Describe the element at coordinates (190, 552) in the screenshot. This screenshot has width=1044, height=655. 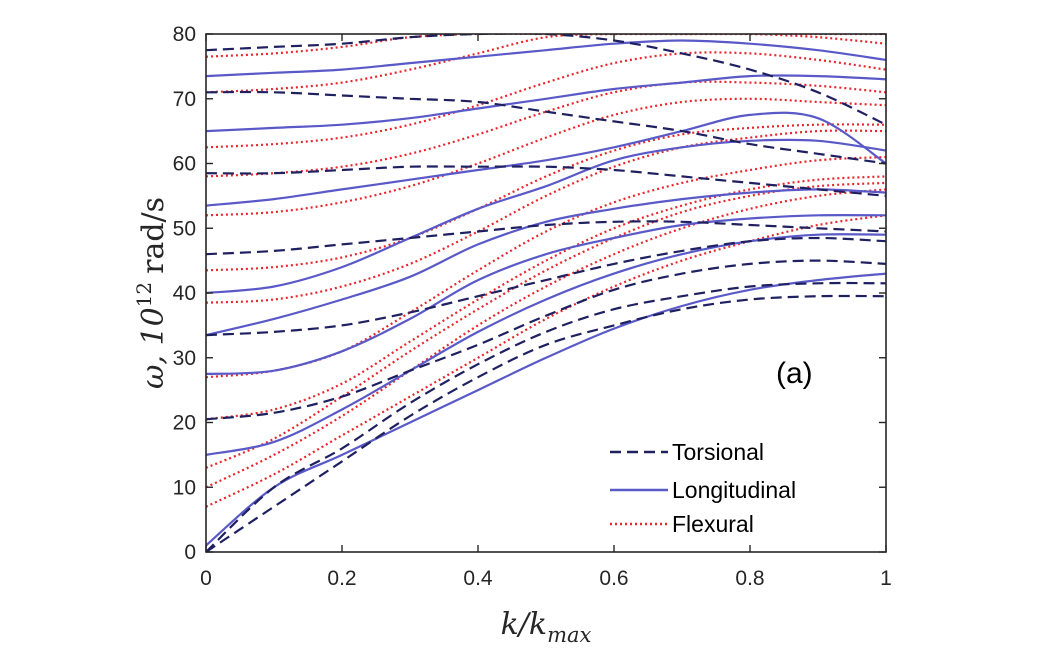
I see `y-tick-label: 0` at that location.